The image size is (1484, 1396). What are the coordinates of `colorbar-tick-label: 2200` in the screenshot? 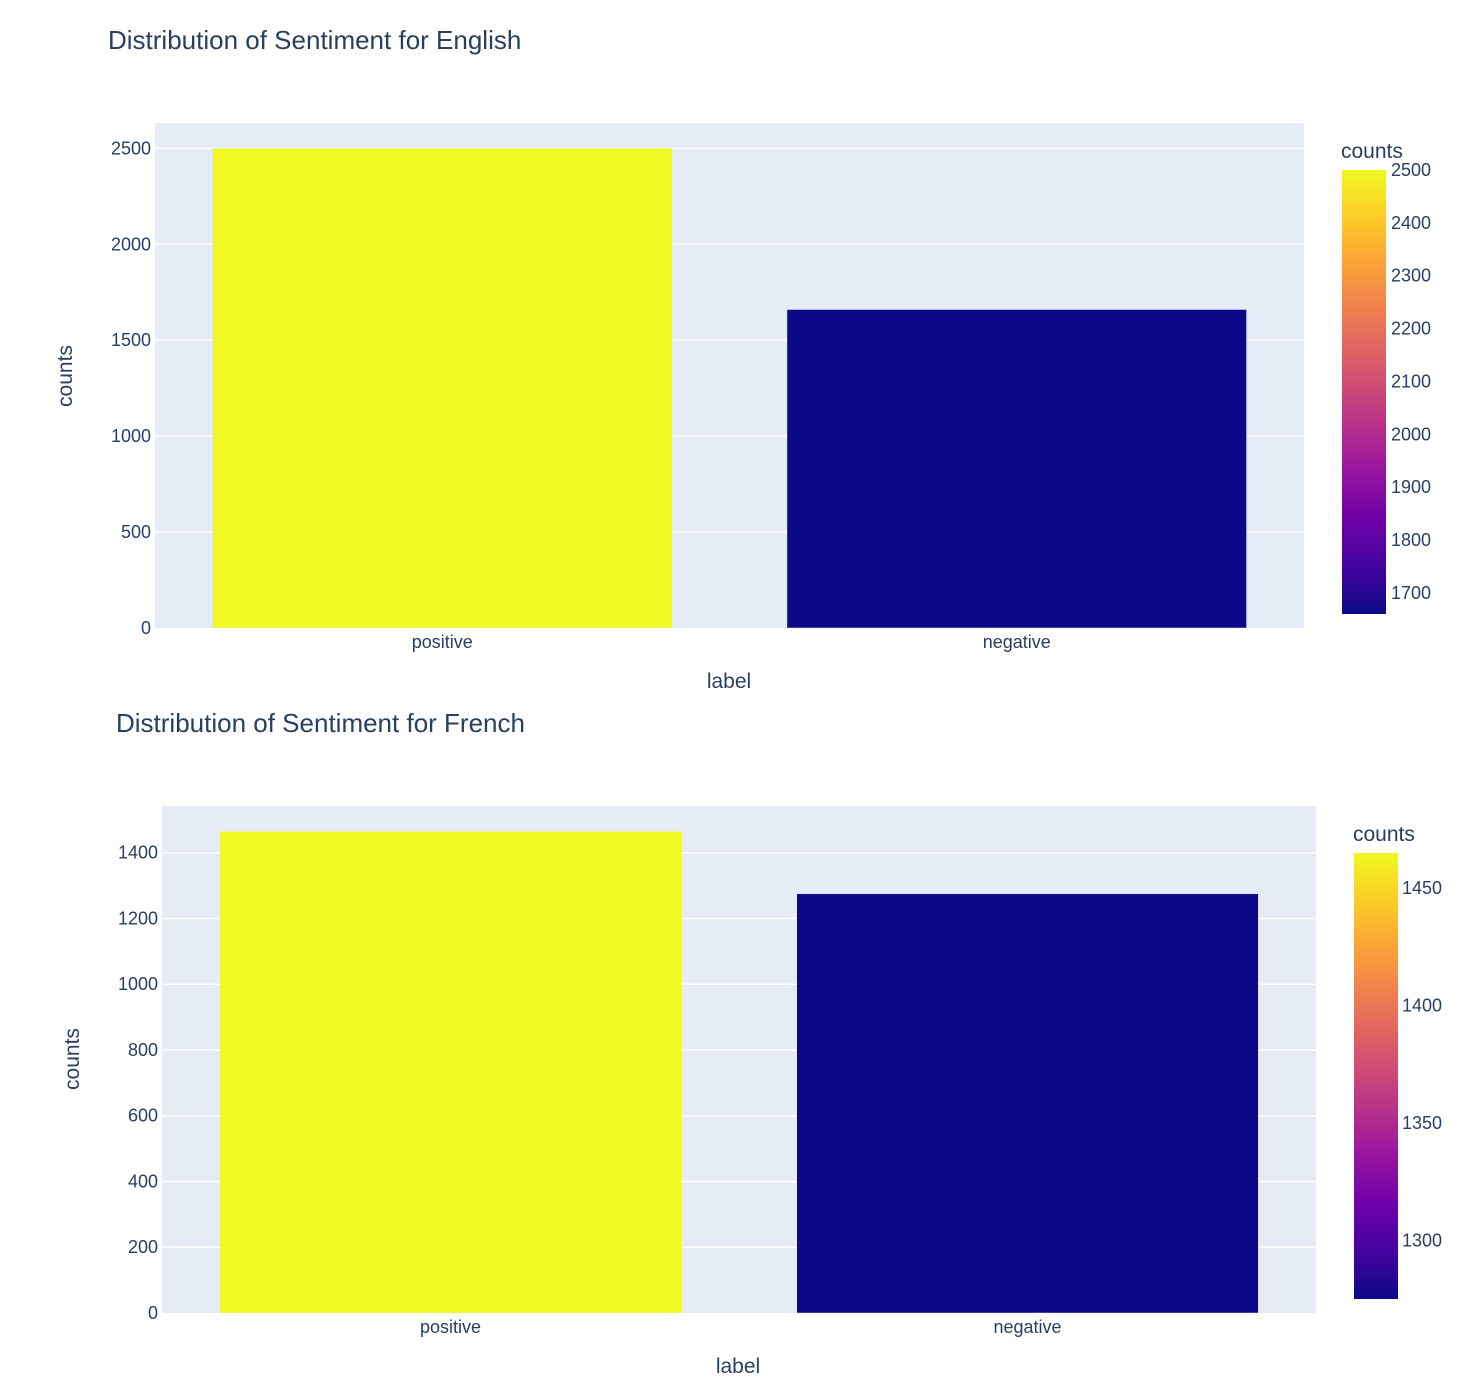 It's located at (1411, 329).